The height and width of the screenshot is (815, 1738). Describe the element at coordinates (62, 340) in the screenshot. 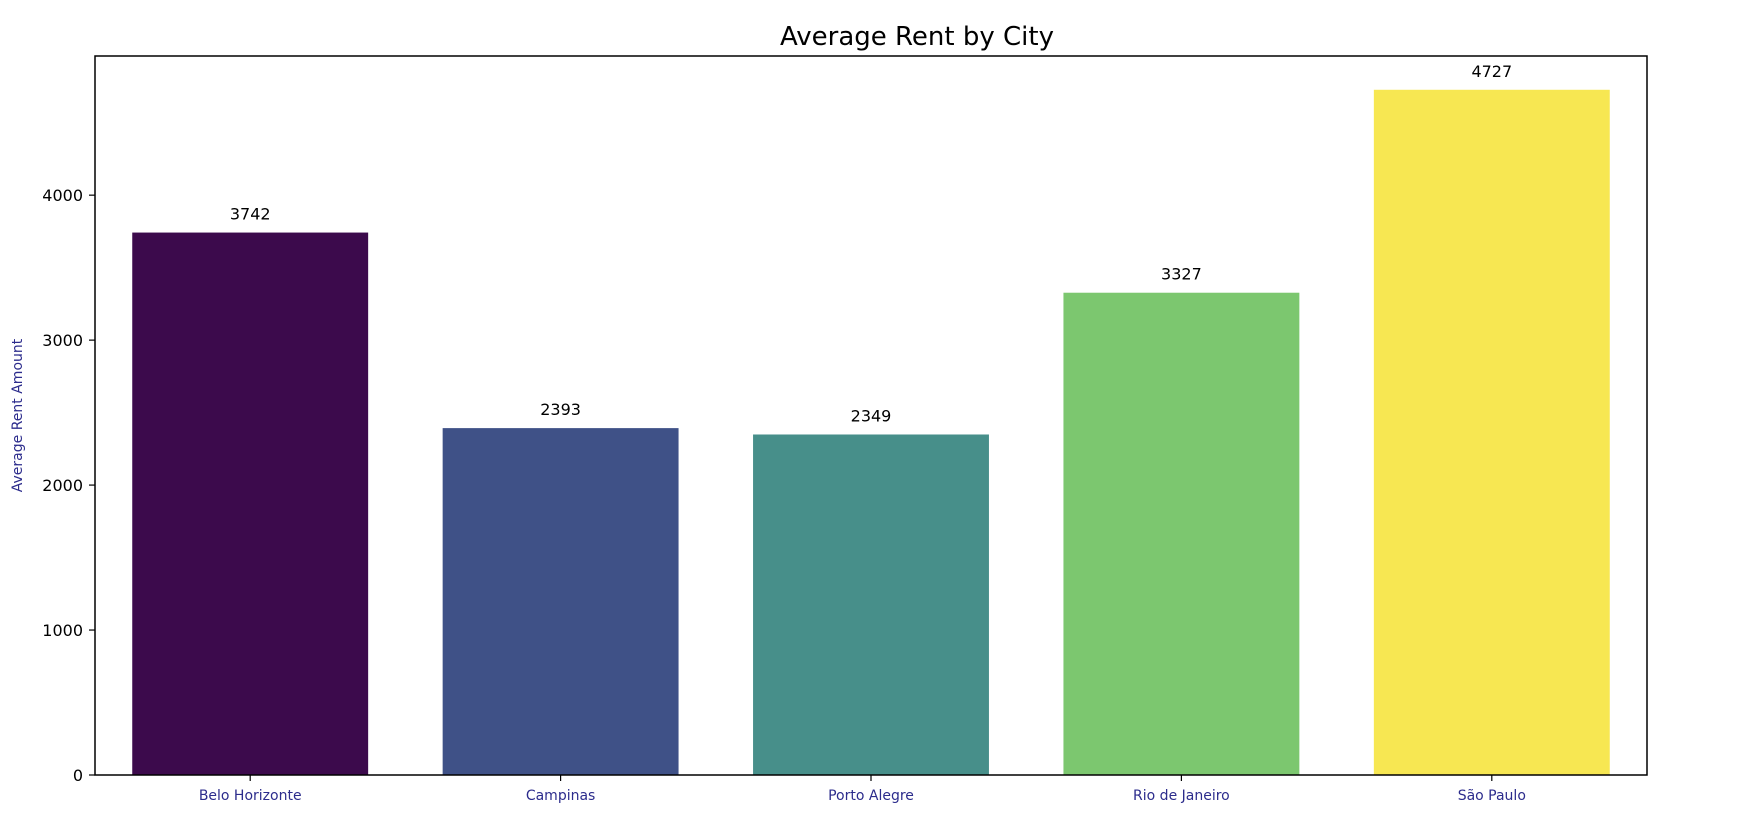

I see `y-tick-label: 3000` at that location.